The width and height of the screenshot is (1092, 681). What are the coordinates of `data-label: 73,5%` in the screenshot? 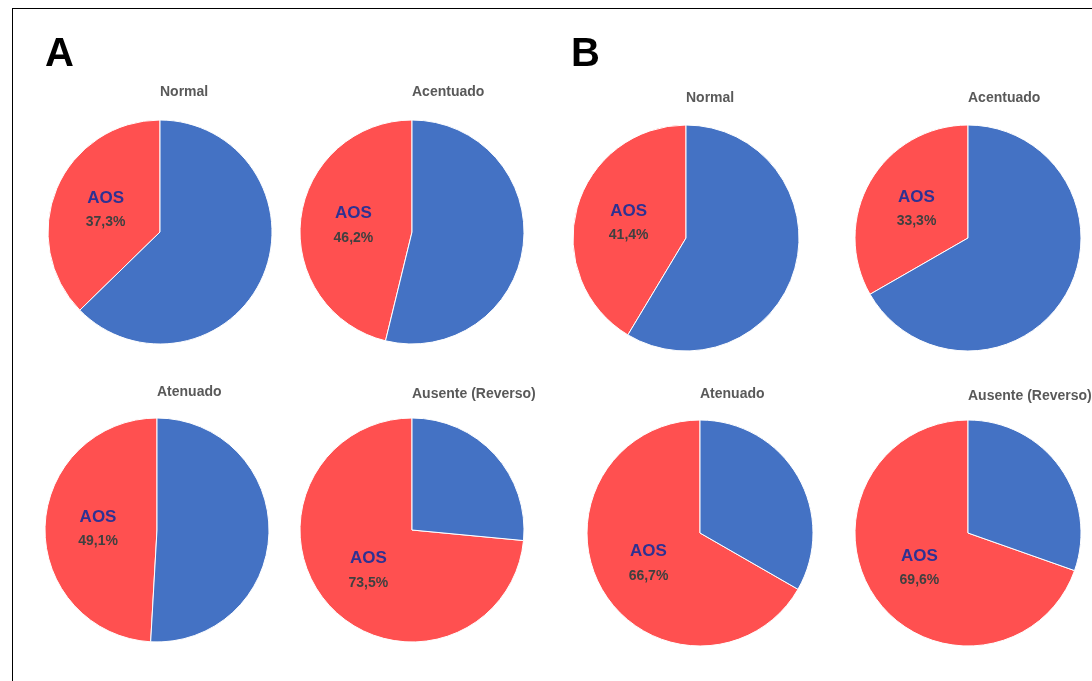 It's located at (368, 581).